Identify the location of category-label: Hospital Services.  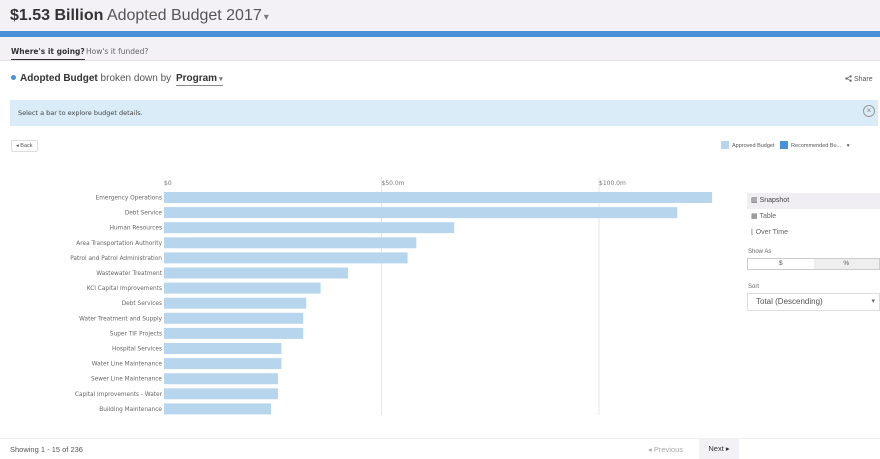
(137, 350).